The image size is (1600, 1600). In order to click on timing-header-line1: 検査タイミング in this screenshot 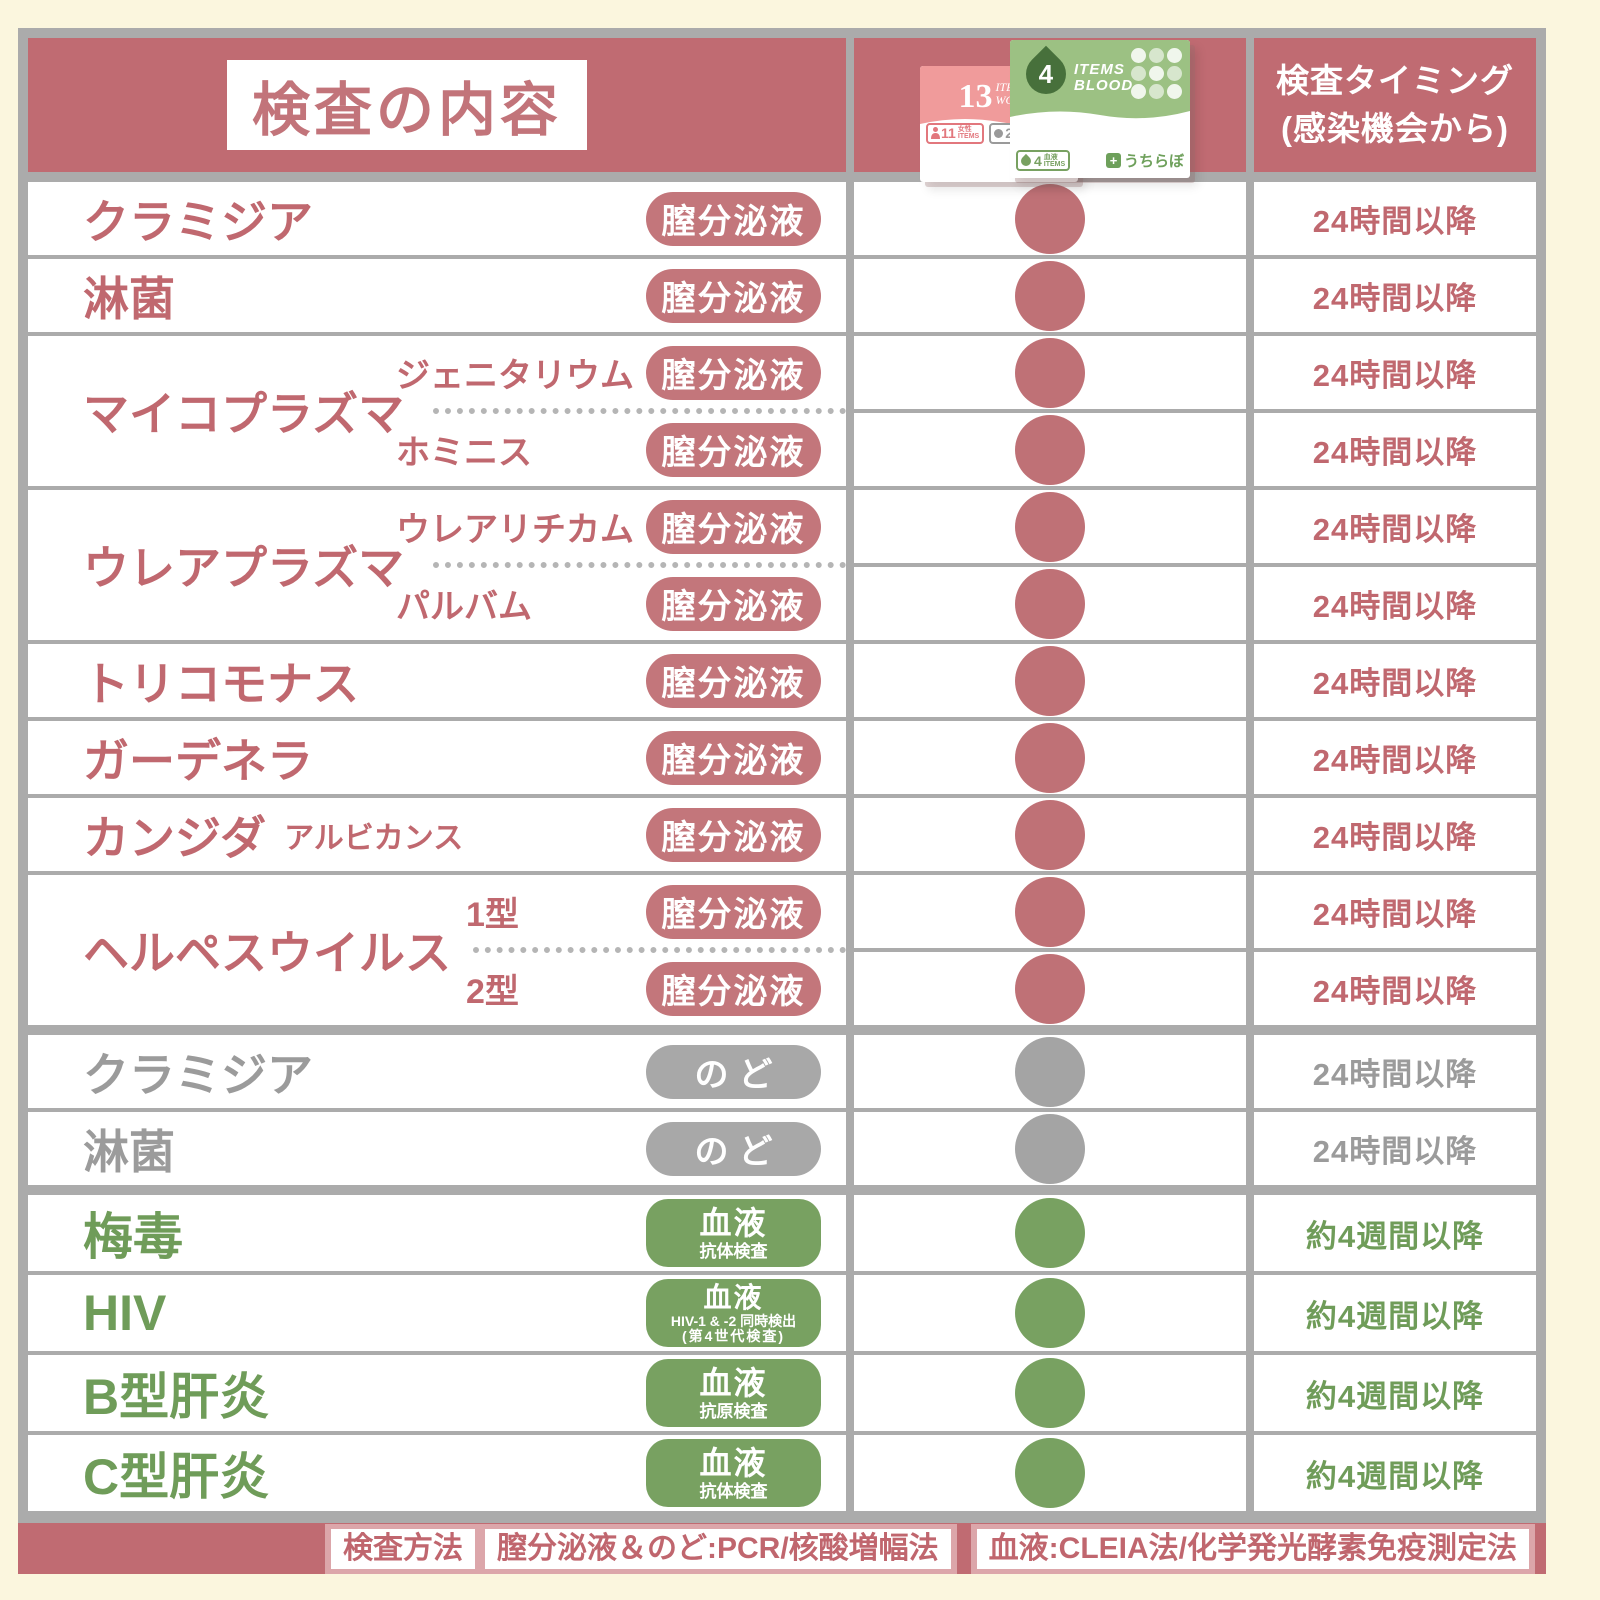, I will do `click(1395, 80)`.